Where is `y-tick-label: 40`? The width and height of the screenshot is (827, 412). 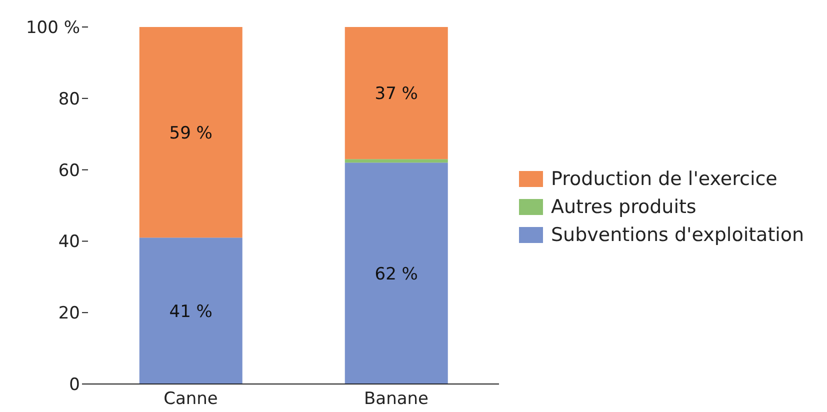
y-tick-label: 40 is located at coordinates (69, 242).